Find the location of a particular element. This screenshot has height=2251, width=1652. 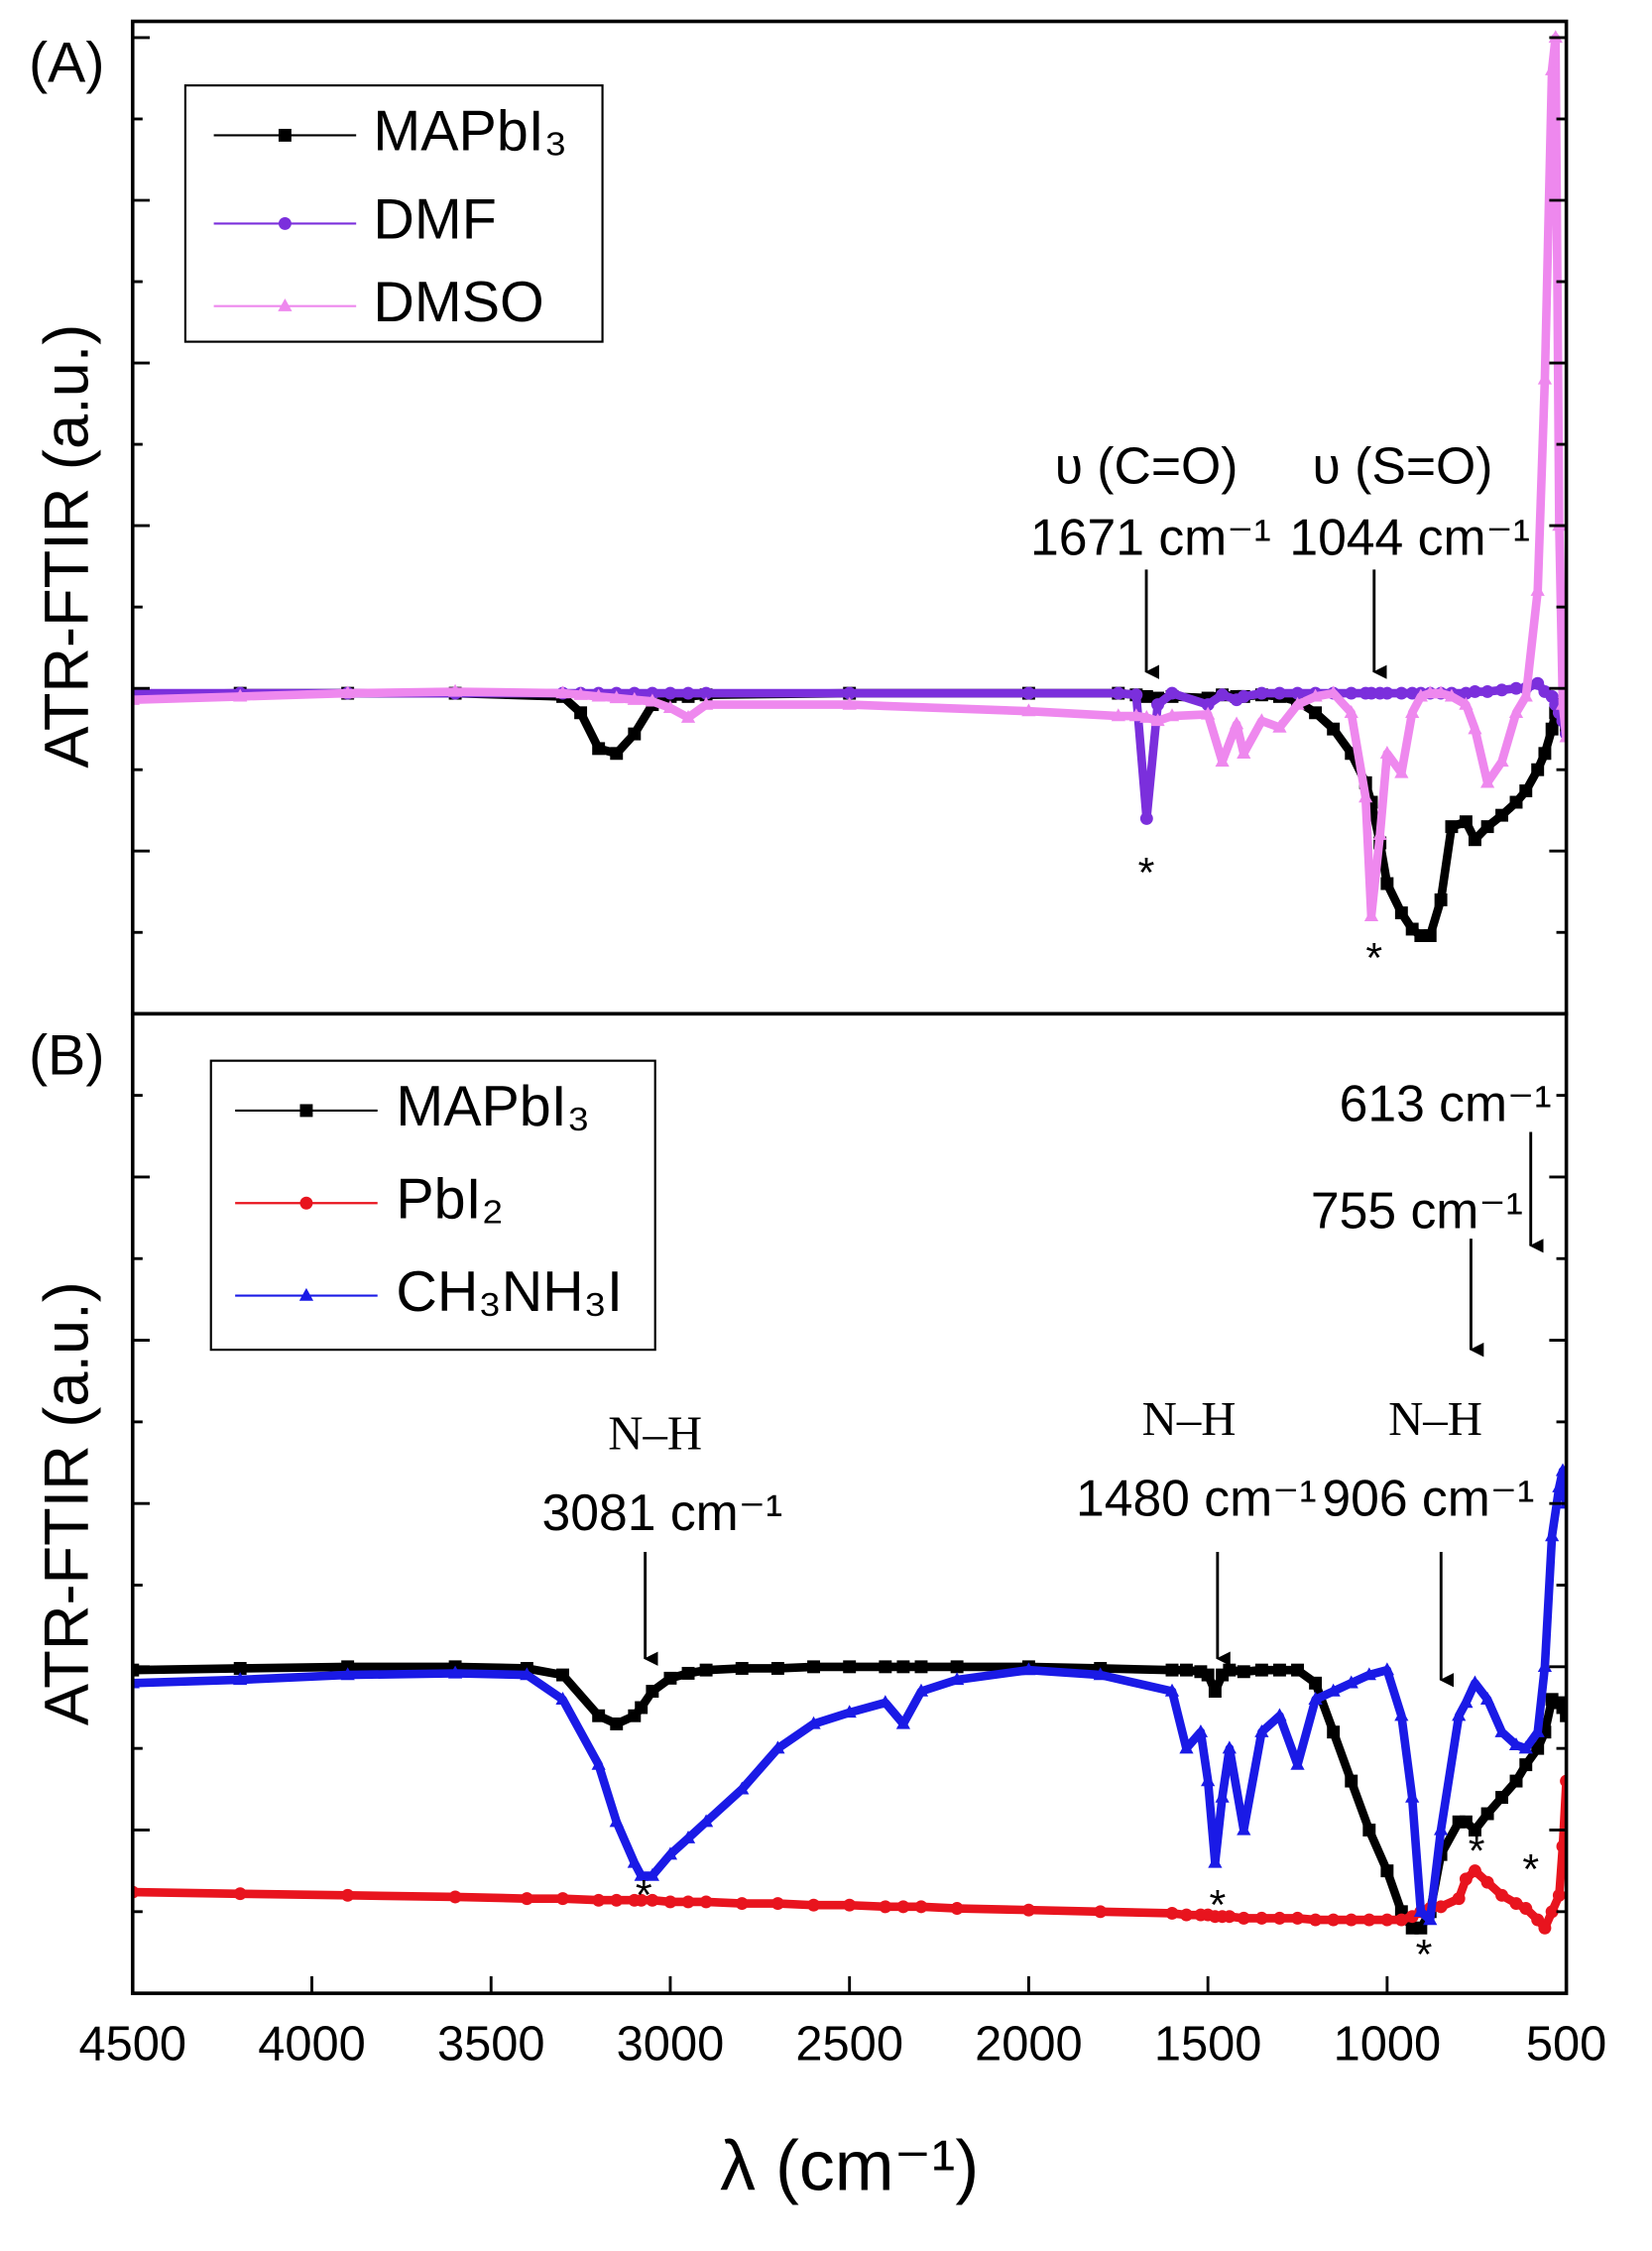

legend-label: MAPbI₃ is located at coordinates (470, 132).